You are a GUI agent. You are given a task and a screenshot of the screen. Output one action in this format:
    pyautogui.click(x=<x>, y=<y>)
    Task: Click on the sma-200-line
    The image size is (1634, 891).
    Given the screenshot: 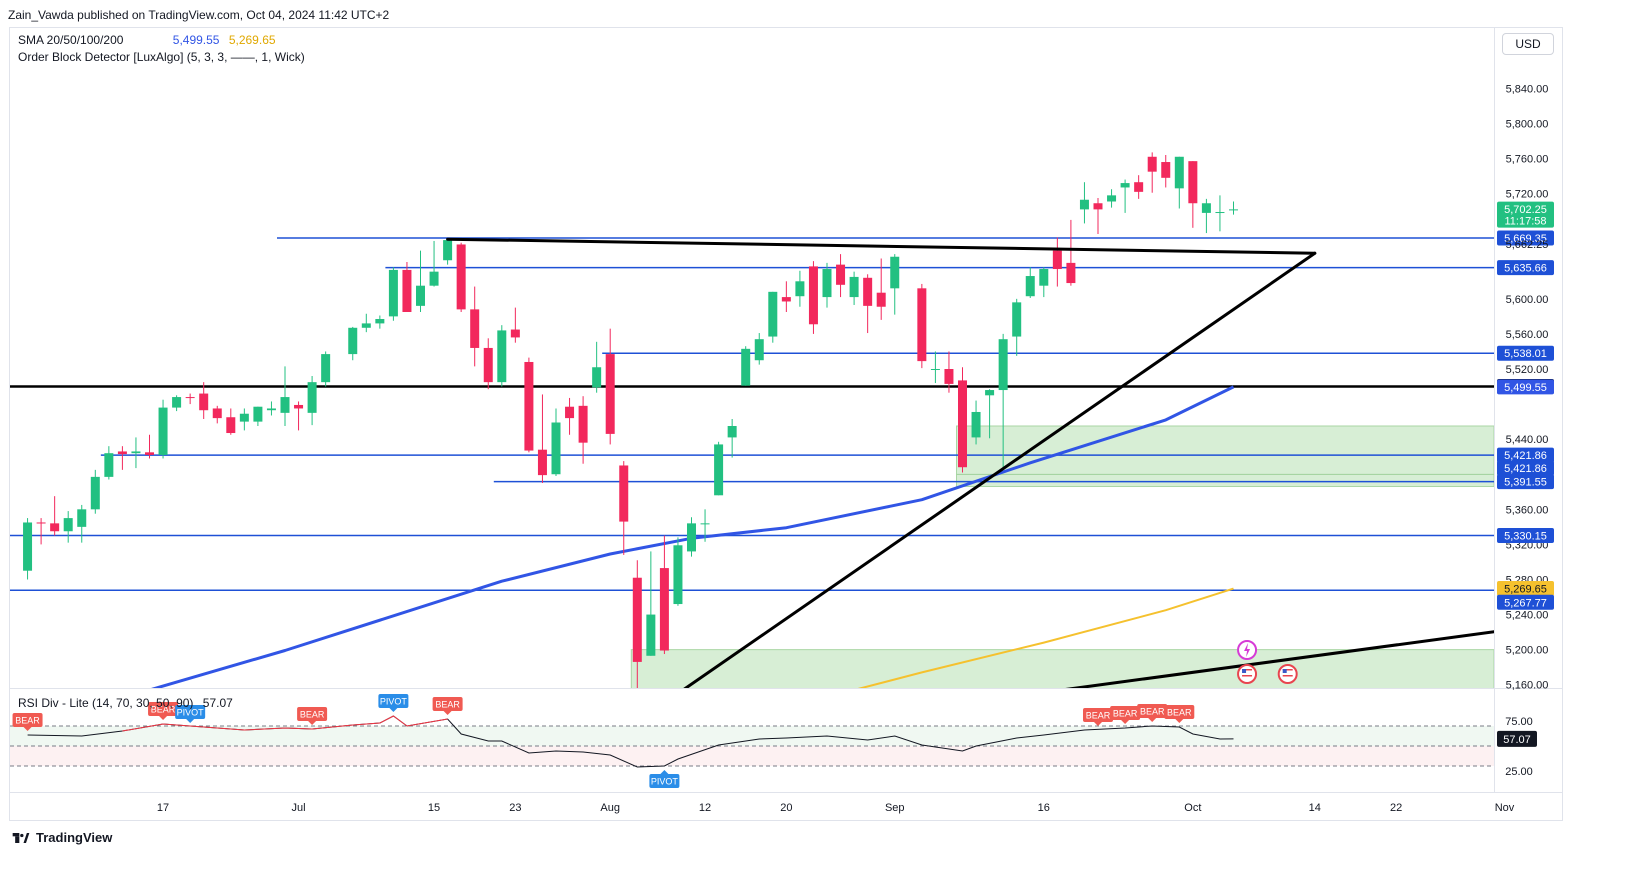 What is the action you would take?
    pyautogui.click(x=1045, y=637)
    